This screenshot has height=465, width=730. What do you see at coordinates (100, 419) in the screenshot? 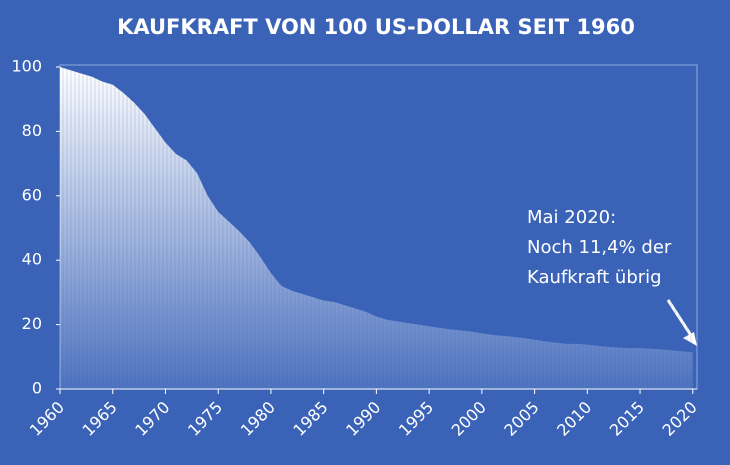
I see `x-tick-label: 1965` at bounding box center [100, 419].